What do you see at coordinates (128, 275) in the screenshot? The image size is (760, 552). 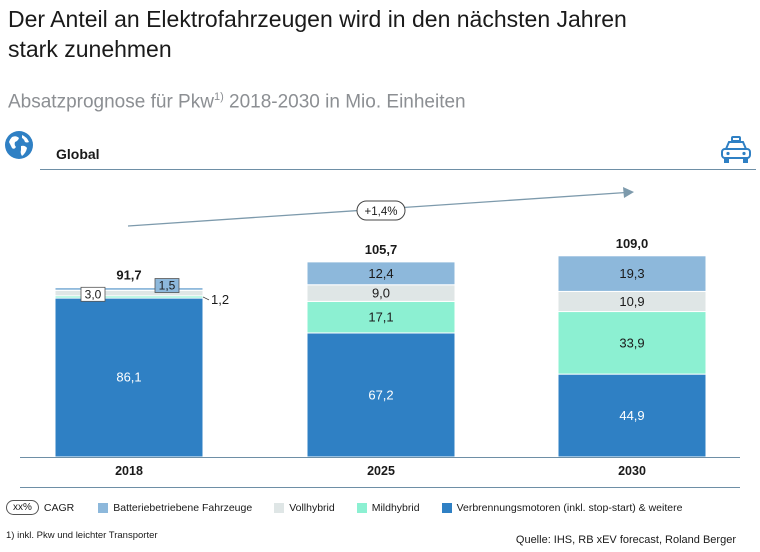 I see `total-label-2018: 91,7` at bounding box center [128, 275].